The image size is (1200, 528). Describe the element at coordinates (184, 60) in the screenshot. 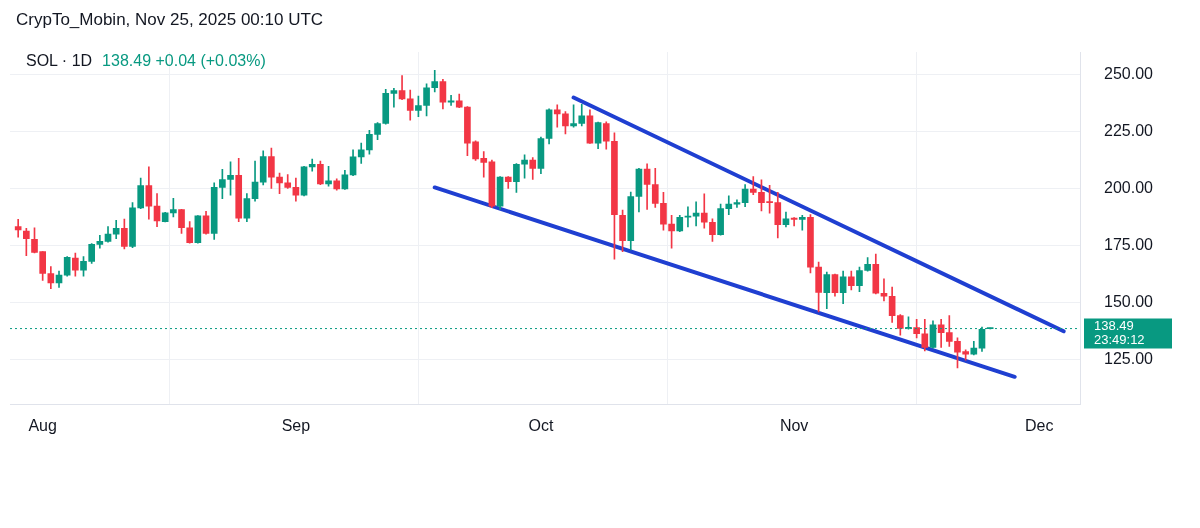

I see `chart-subtitle: 138.49 +0.04 (+0.03%)` at that location.